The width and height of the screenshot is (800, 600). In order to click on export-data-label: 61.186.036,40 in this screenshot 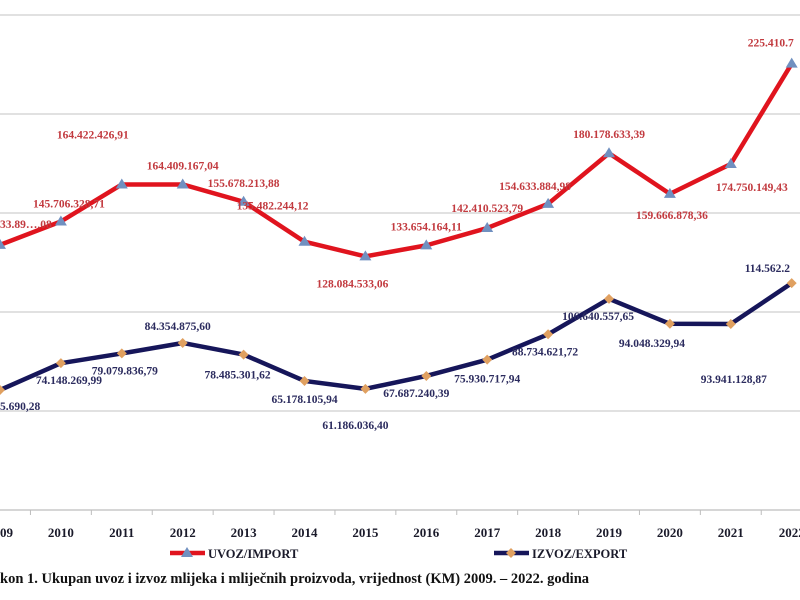, I will do `click(355, 426)`.